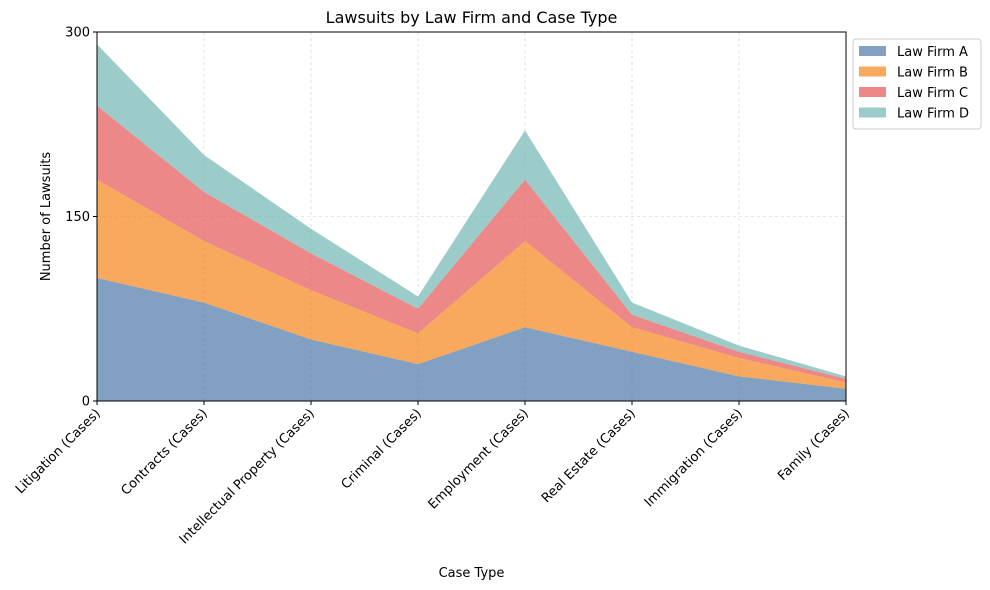  What do you see at coordinates (77, 33) in the screenshot?
I see `y-tick-label: 300` at bounding box center [77, 33].